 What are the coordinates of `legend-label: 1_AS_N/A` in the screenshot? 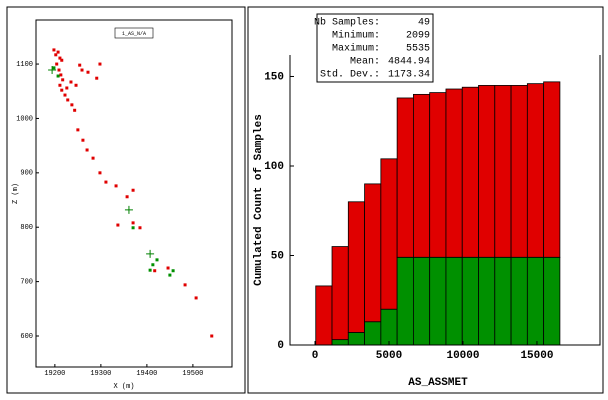 It's located at (134, 34).